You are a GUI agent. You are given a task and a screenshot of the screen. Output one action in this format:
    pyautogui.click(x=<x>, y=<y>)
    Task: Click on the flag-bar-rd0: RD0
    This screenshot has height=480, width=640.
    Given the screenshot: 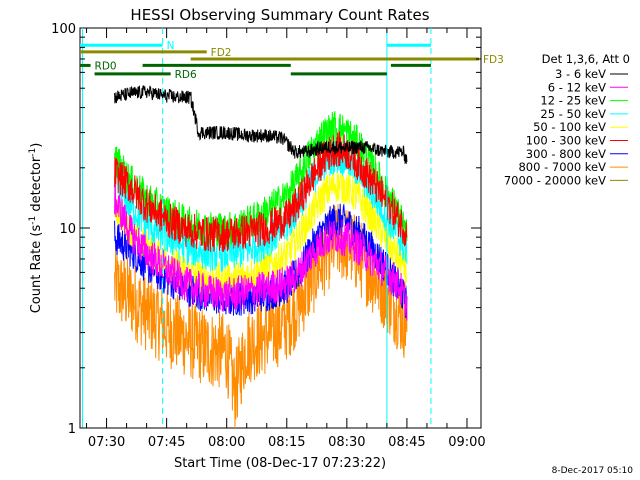 What is the action you would take?
    pyautogui.click(x=255, y=66)
    